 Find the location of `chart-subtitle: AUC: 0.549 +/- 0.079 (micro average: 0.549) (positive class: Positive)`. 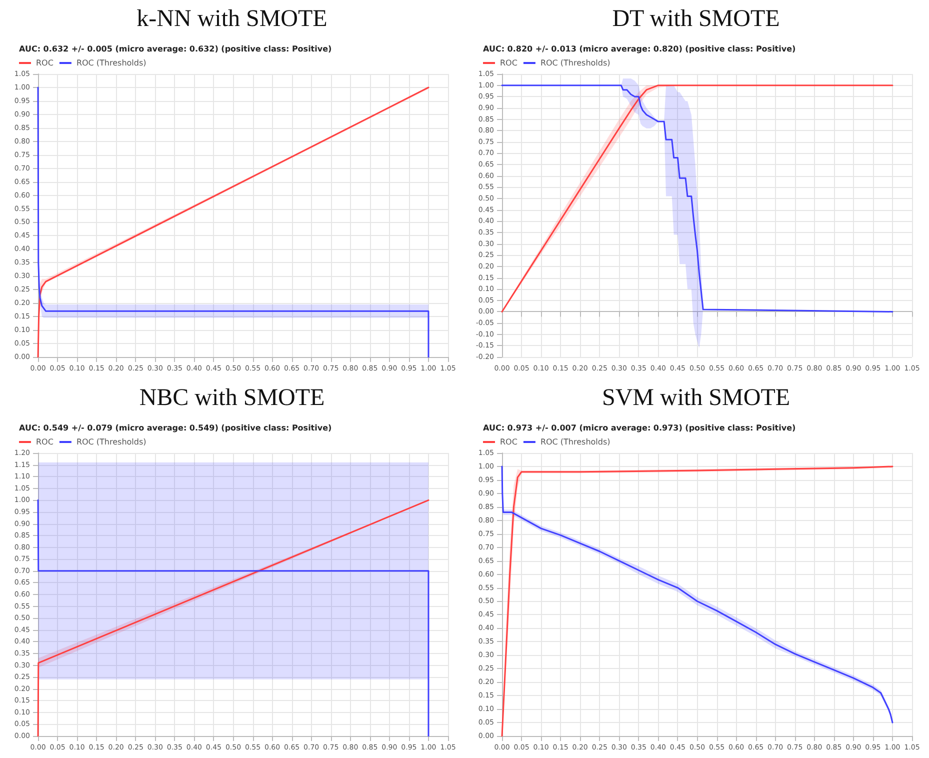

chart-subtitle: AUC: 0.549 +/- 0.079 (micro average: 0.549) (positive class: Positive) is located at coordinates (175, 428).